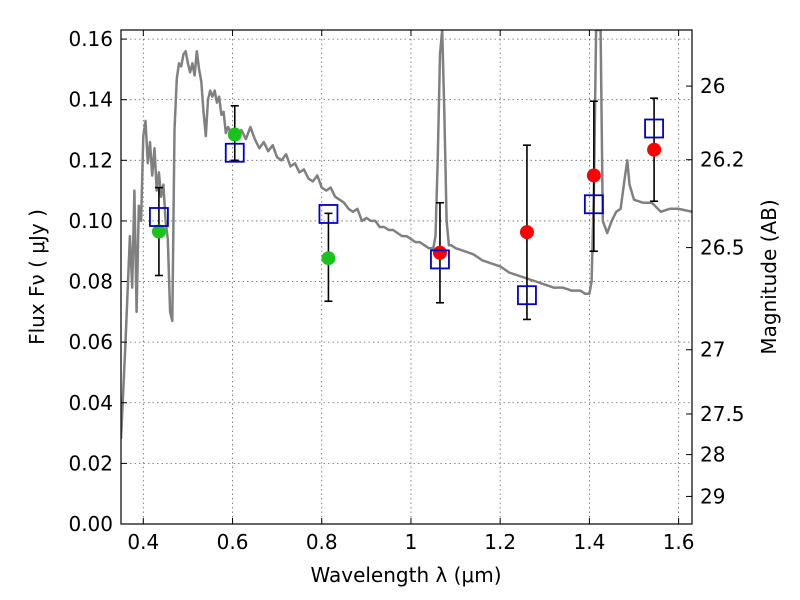  I want to click on y-tick-label: 0.04, so click(90, 403).